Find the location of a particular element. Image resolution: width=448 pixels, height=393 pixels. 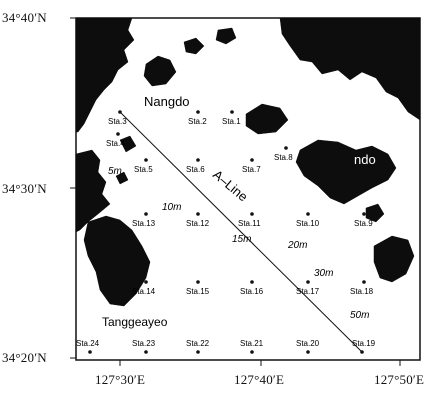

station-label-24: Sta.24 is located at coordinates (88, 343).